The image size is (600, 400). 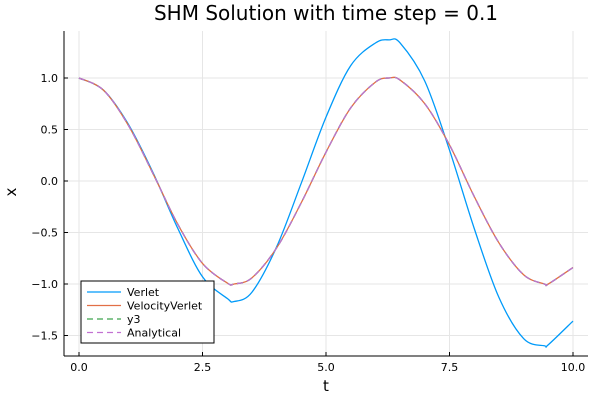 What do you see at coordinates (44, 233) in the screenshot?
I see `y-tick-label-3: −0.5` at bounding box center [44, 233].